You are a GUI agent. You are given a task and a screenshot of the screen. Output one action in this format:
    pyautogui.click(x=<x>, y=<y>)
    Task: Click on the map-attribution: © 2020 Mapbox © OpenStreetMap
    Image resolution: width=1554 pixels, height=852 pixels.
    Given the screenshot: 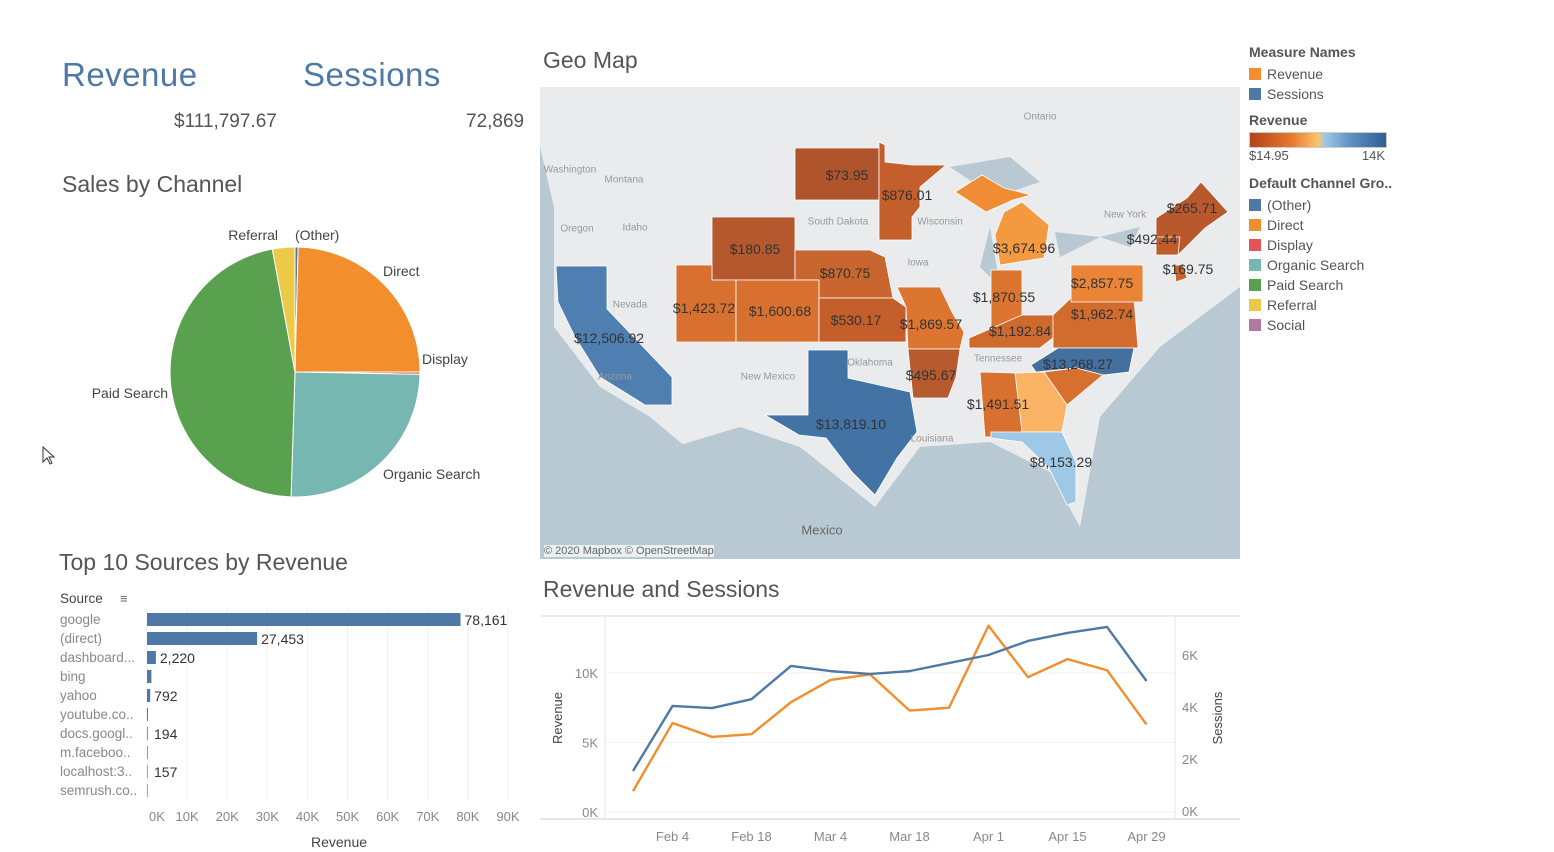 What is the action you would take?
    pyautogui.click(x=629, y=551)
    